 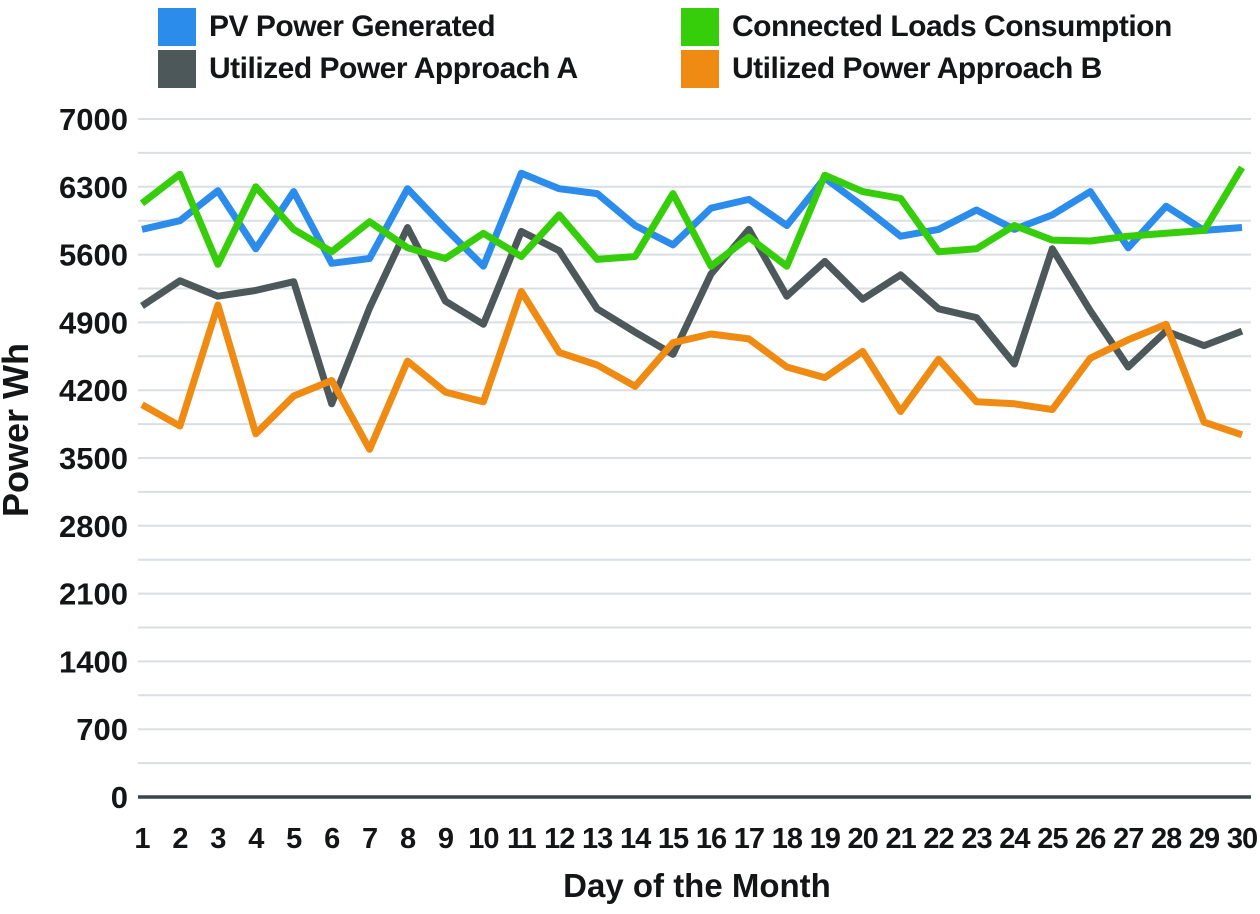 What do you see at coordinates (119, 797) in the screenshot?
I see `y-tick-label: 0` at bounding box center [119, 797].